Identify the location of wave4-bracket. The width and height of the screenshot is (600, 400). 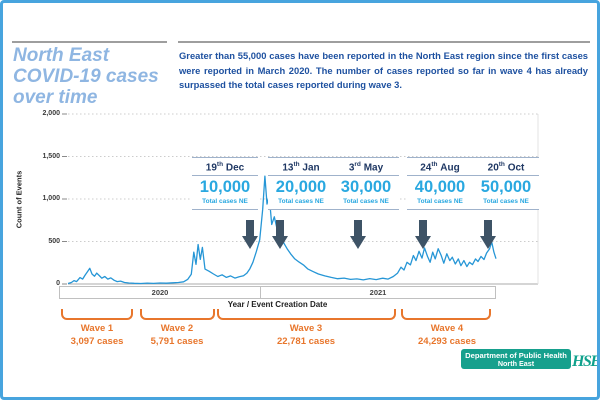
(446, 314).